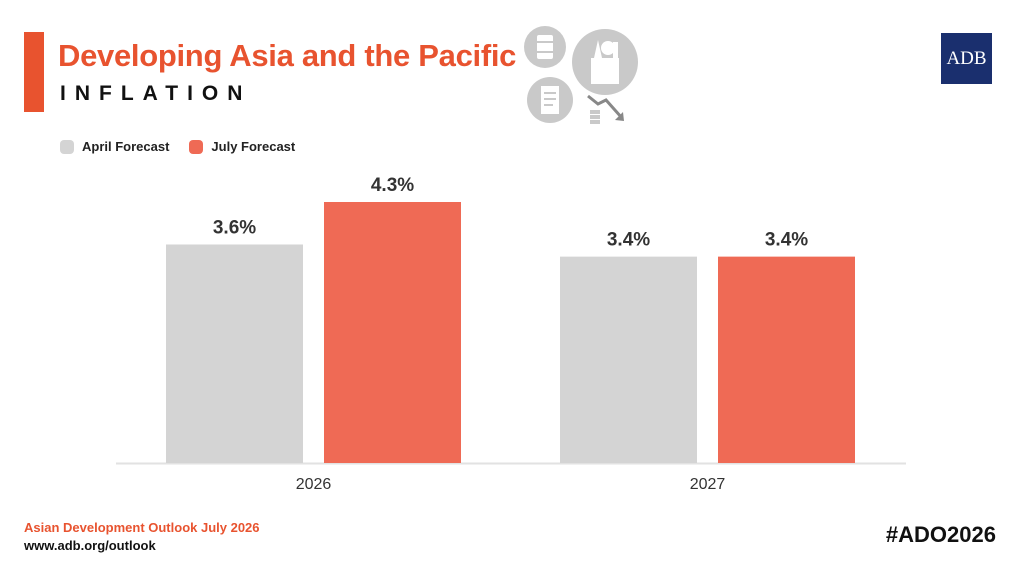 This screenshot has height=576, width=1024. Describe the element at coordinates (34, 72) in the screenshot. I see `title-accent-bar` at that location.